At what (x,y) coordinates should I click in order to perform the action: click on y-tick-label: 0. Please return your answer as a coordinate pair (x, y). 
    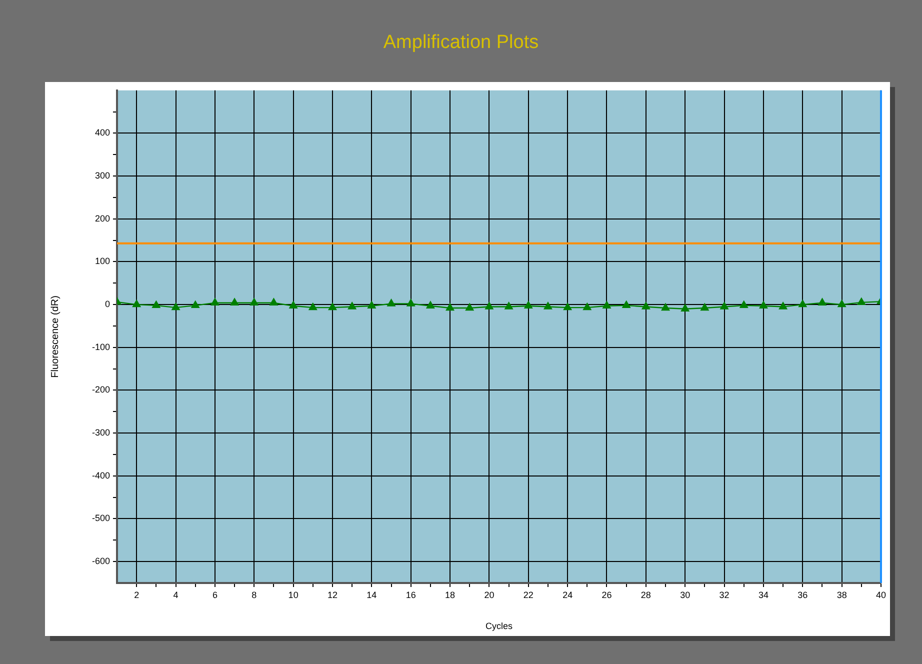
    Looking at the image, I should click on (107, 304).